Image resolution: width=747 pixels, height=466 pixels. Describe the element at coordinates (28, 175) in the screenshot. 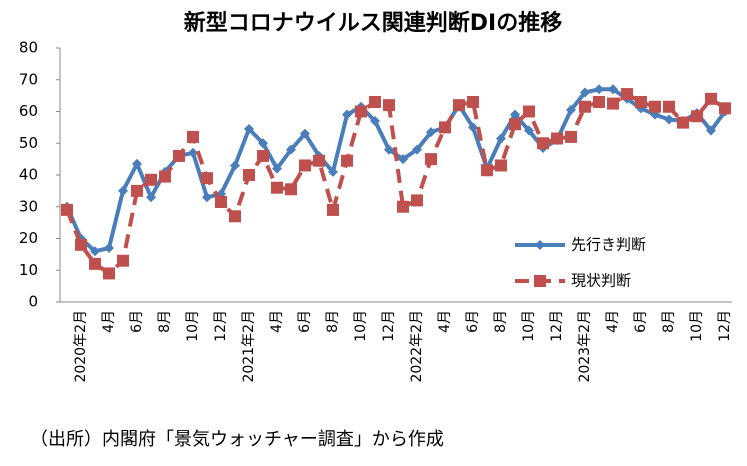

I see `y-tick-label: 40` at that location.